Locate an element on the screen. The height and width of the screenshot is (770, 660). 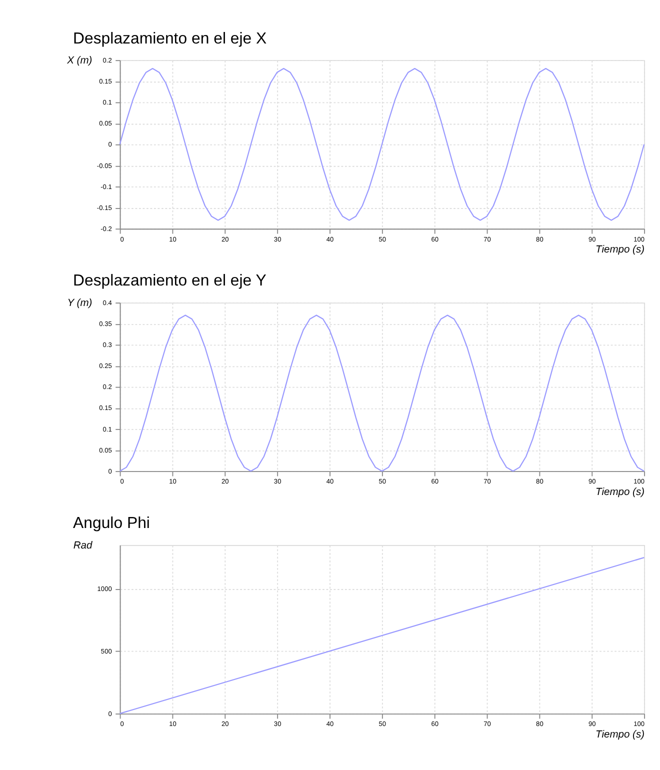
y-axis-title: Rad is located at coordinates (82, 546).